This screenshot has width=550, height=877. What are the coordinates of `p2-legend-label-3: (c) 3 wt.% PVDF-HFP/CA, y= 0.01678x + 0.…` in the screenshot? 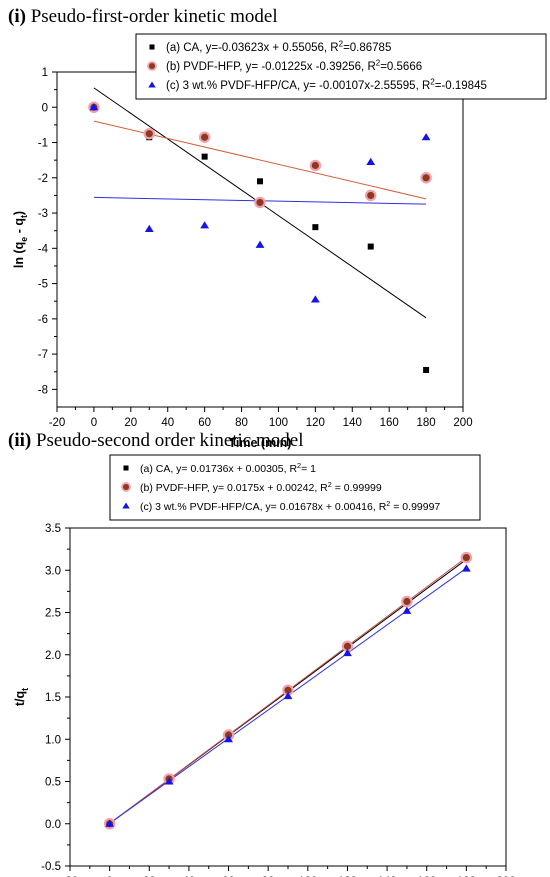 It's located at (290, 506).